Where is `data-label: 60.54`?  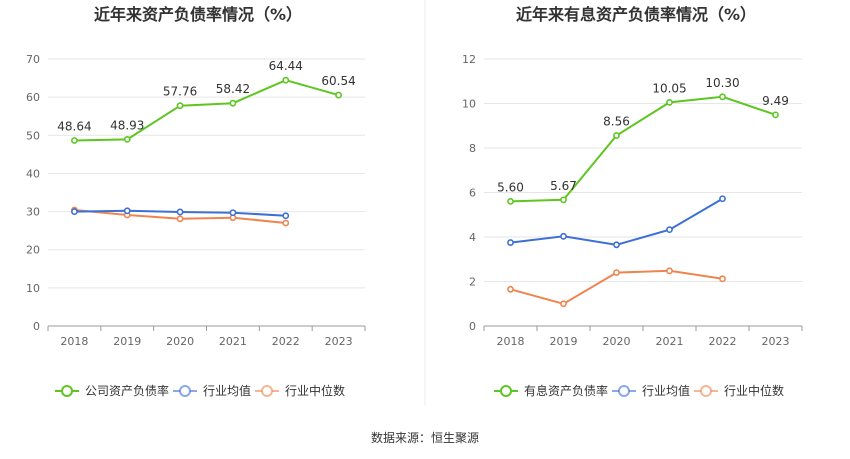
data-label: 60.54 is located at coordinates (338, 81).